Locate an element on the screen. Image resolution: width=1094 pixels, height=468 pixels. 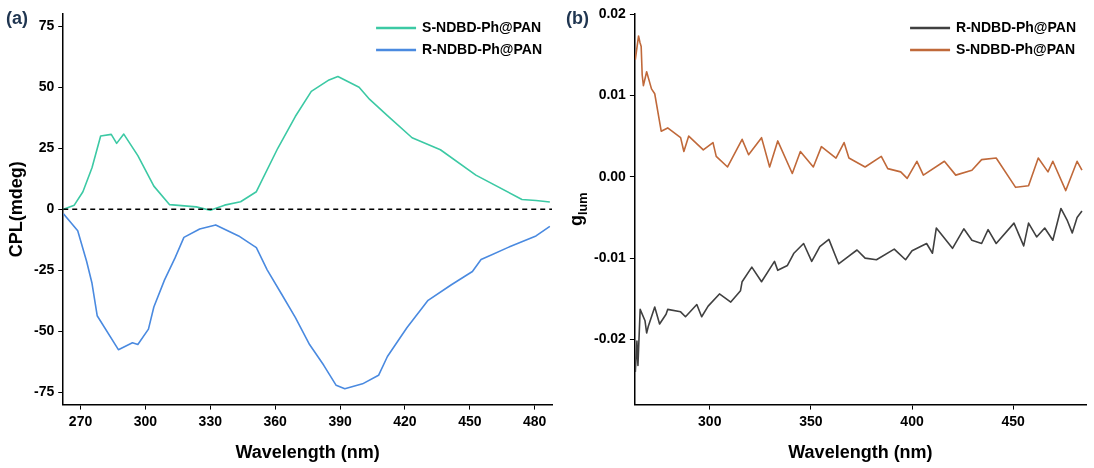
x-tick-label: 360 is located at coordinates (275, 420).